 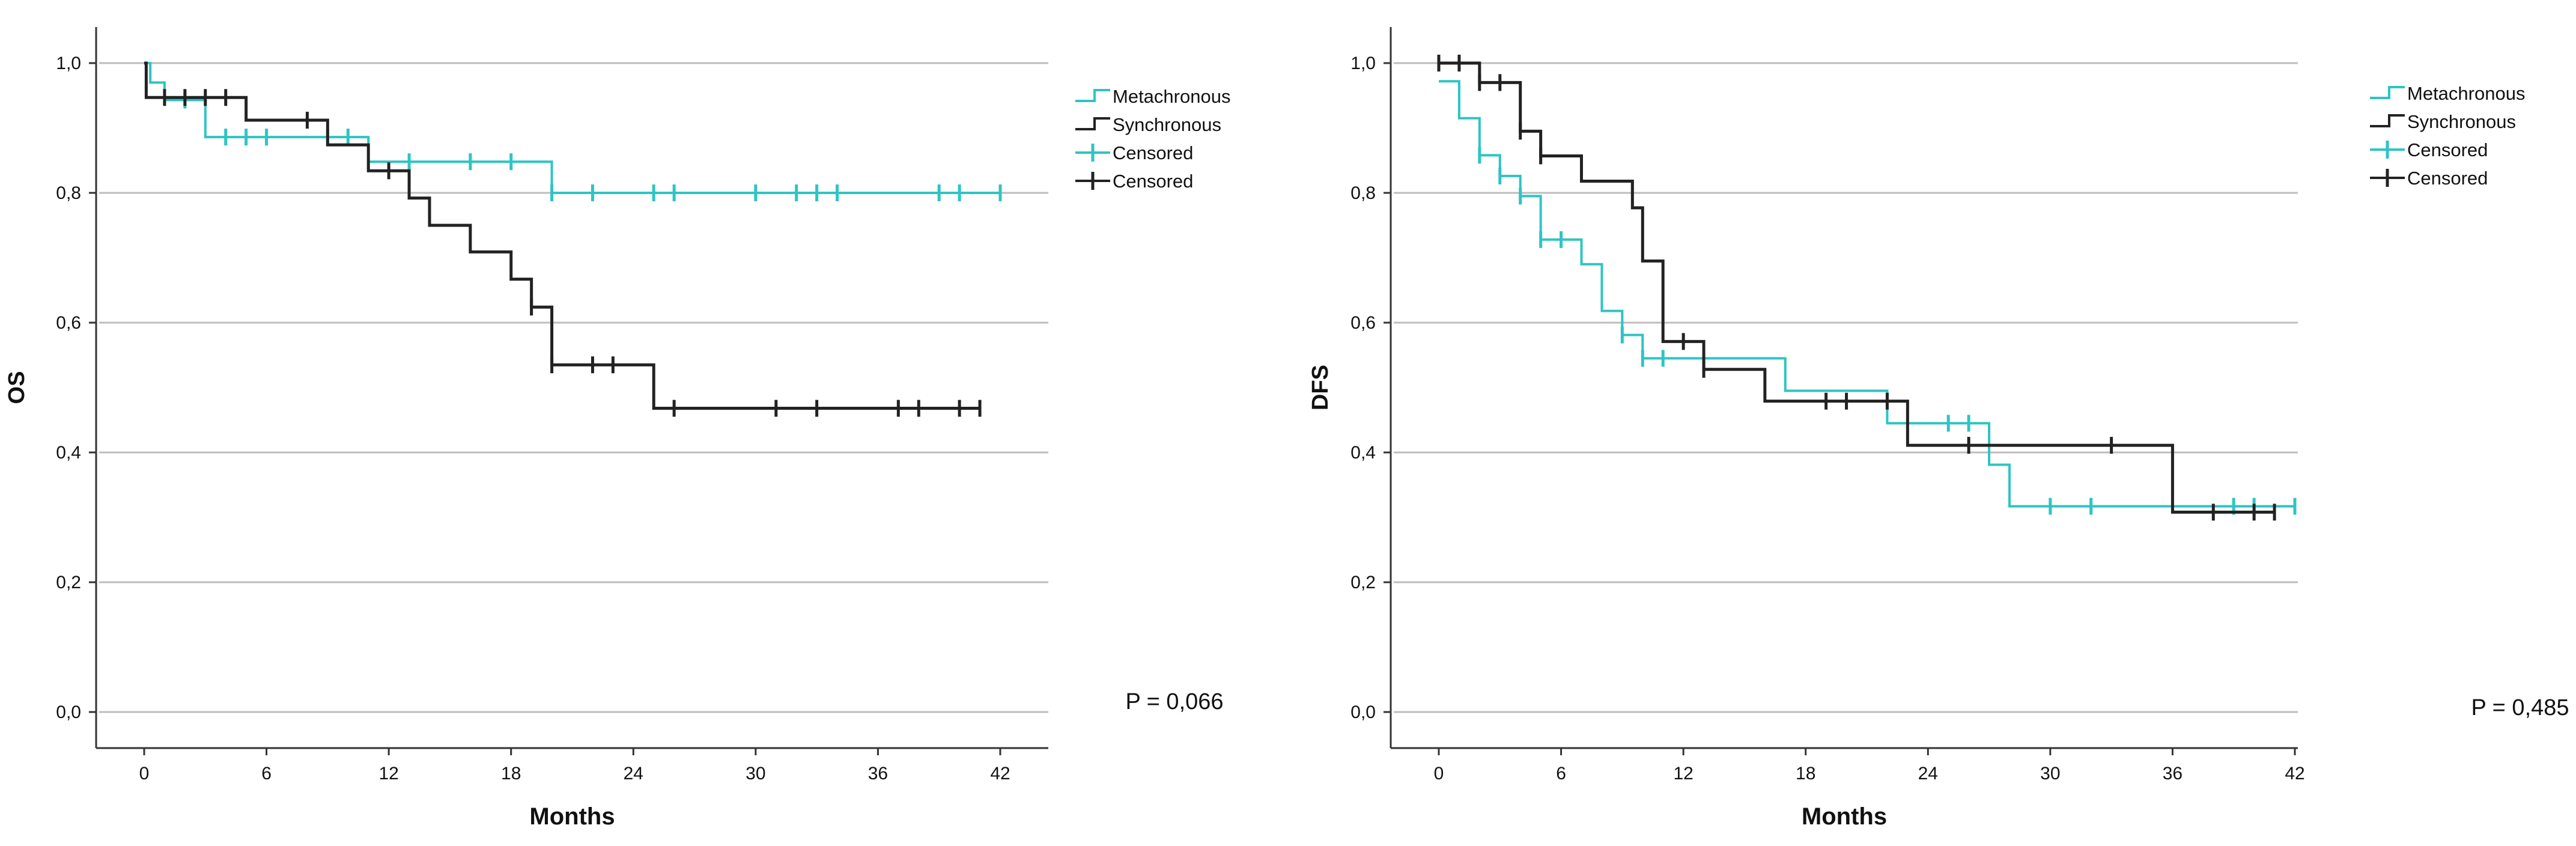 What do you see at coordinates (1321, 387) in the screenshot?
I see `y-axis-title: DFS` at bounding box center [1321, 387].